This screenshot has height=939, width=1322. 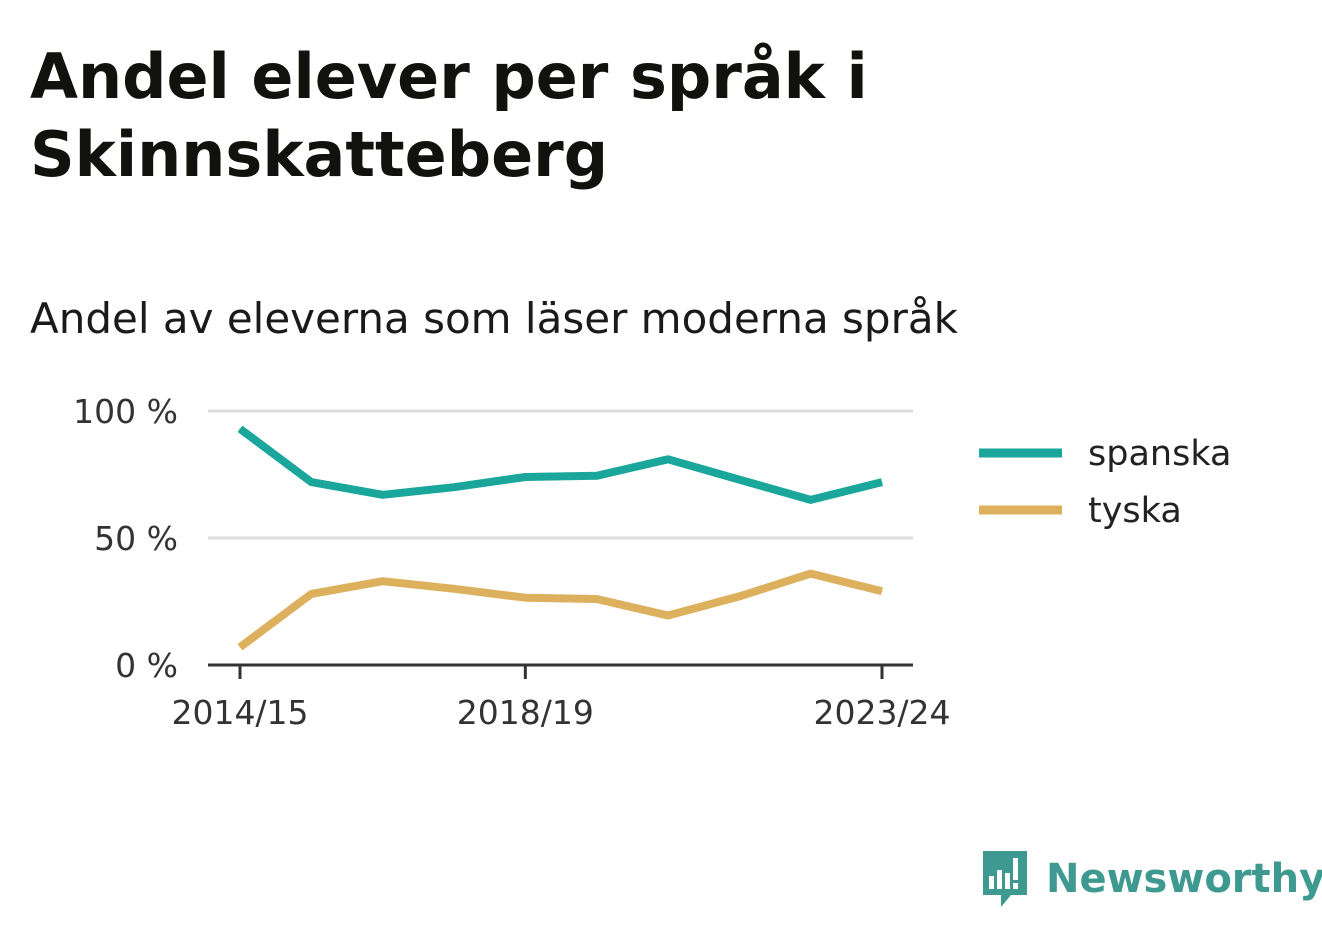 I want to click on x-tick-label: 2018/19, so click(x=525, y=712).